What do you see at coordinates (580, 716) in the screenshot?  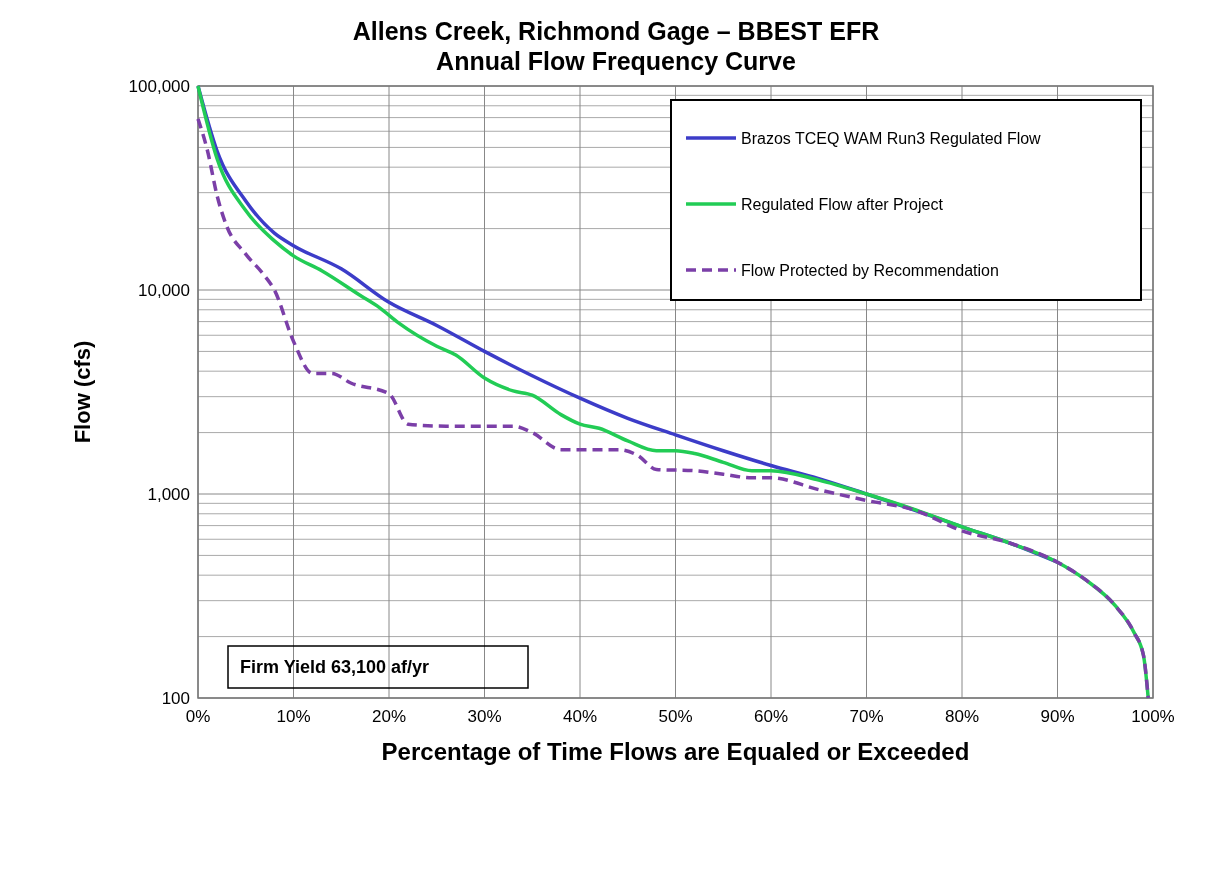 I see `x-tick-label: 40%` at bounding box center [580, 716].